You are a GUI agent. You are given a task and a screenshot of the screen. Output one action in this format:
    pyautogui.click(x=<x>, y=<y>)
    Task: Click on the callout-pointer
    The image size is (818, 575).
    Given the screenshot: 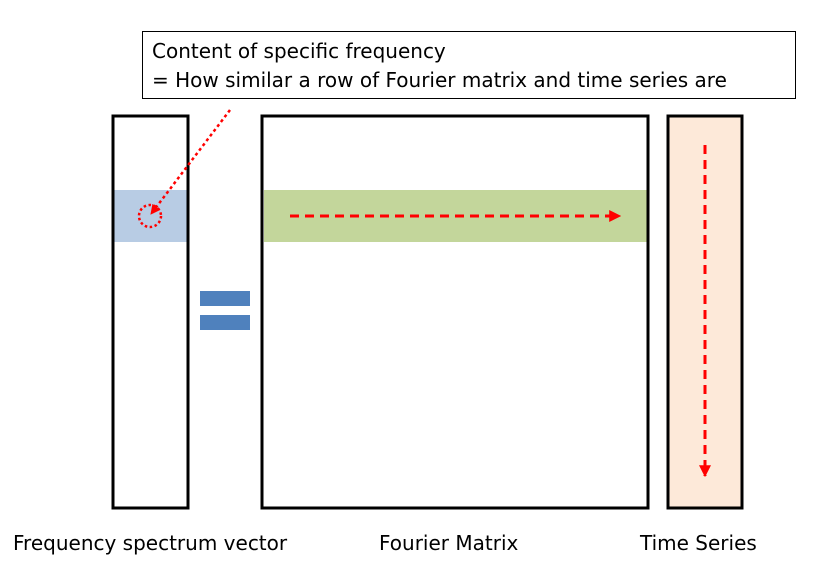 What is the action you would take?
    pyautogui.click(x=184, y=169)
    